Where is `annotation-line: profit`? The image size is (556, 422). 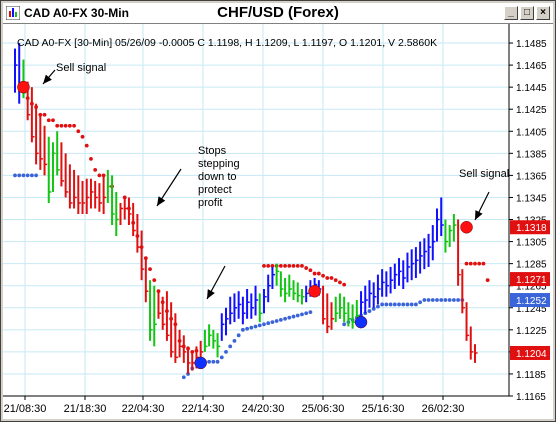
annotation-line: profit is located at coordinates (210, 203).